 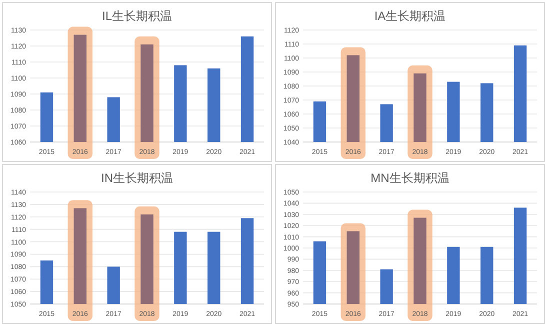 What do you see at coordinates (410, 16) in the screenshot?
I see `chart-title: IA生长期积温` at bounding box center [410, 16].